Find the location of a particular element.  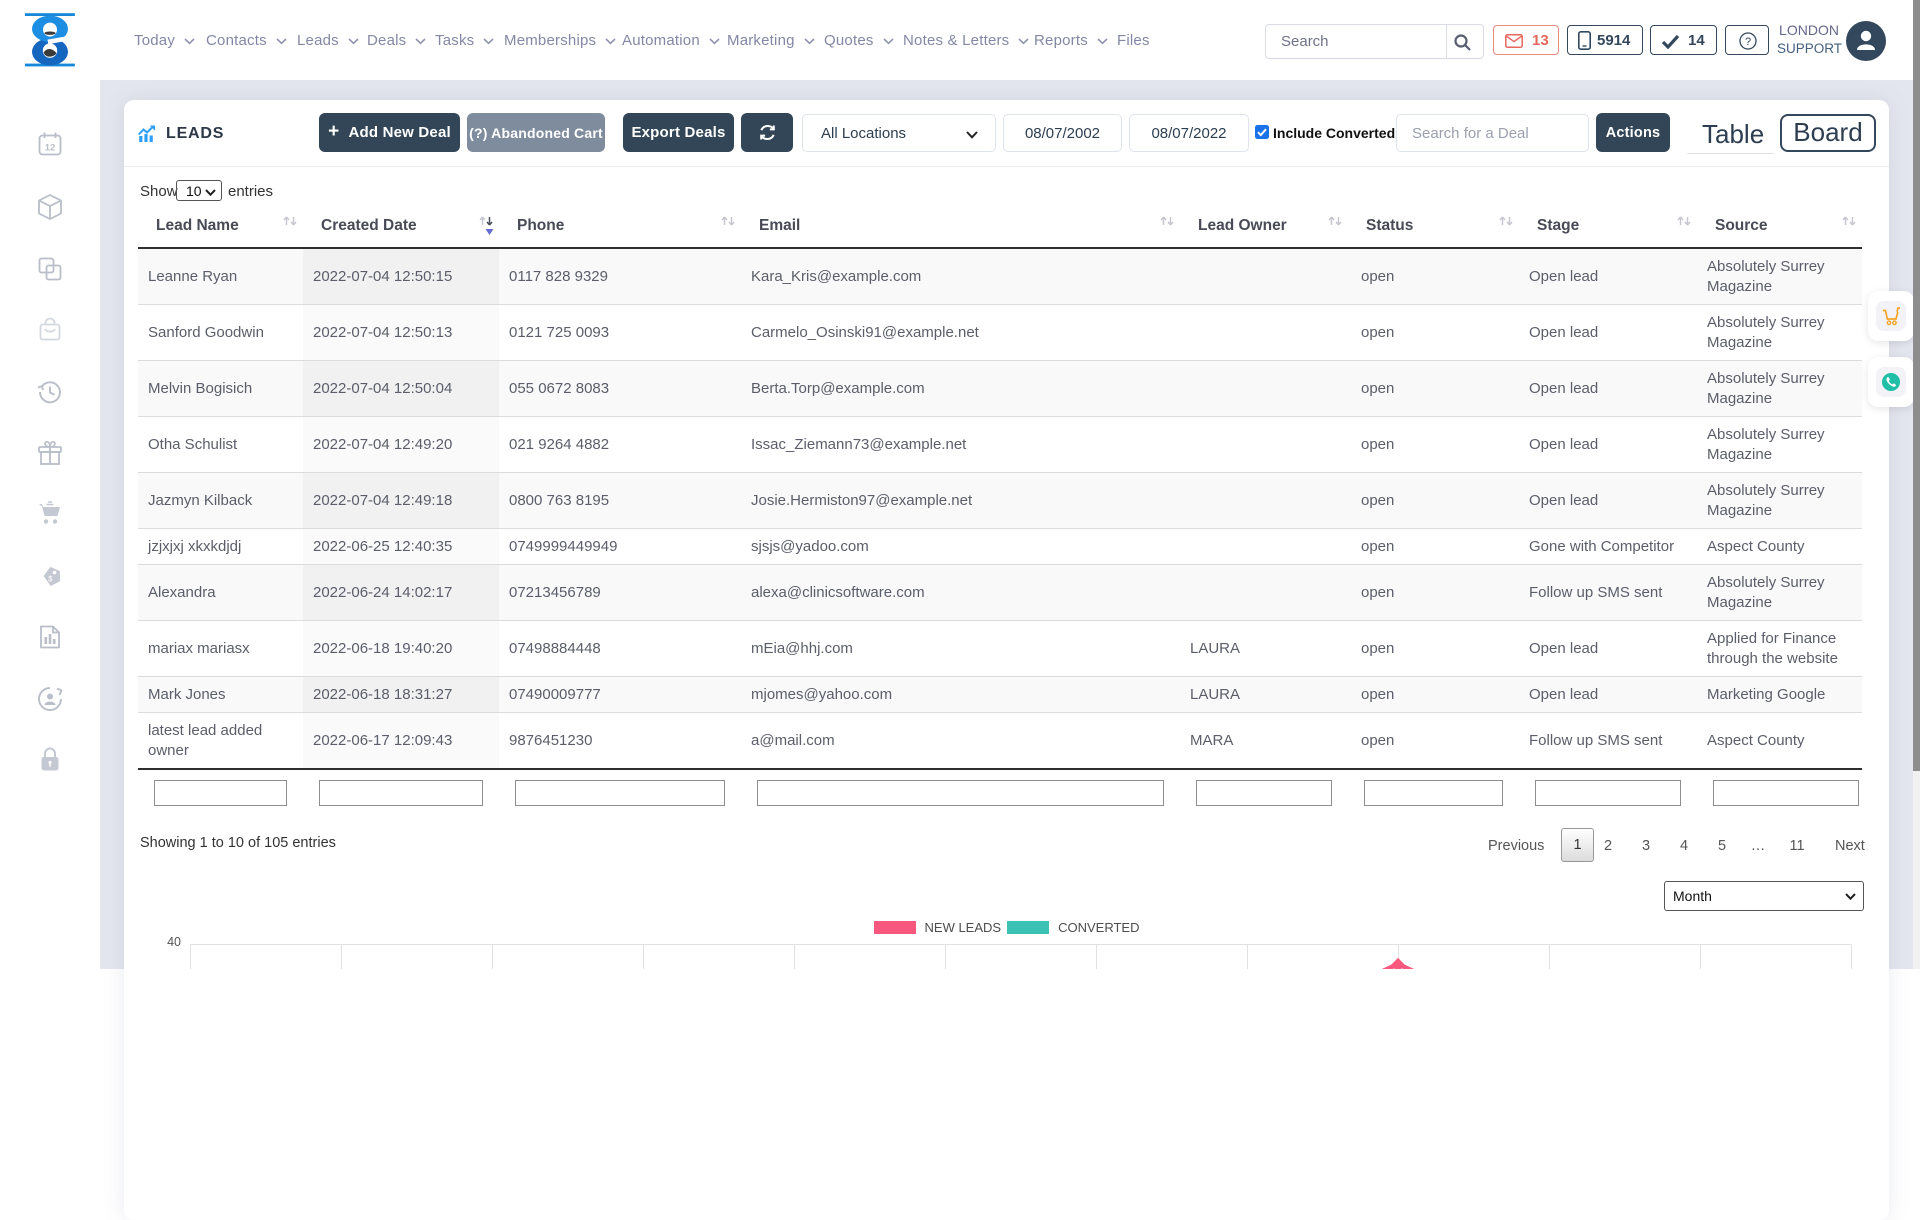

svg-text: 12 is located at coordinates (50, 148).